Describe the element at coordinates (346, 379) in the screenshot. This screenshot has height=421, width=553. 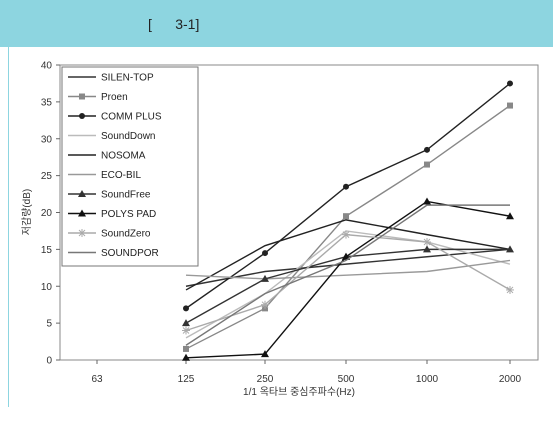
I see `x-tick-label: 500` at that location.